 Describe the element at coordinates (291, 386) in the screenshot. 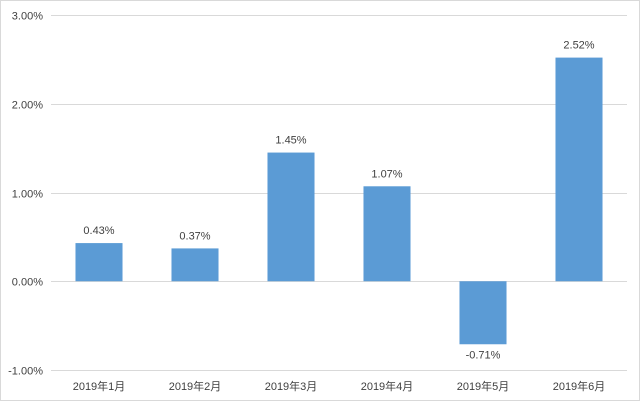

I see `x-tick-label: 2019年3月` at that location.